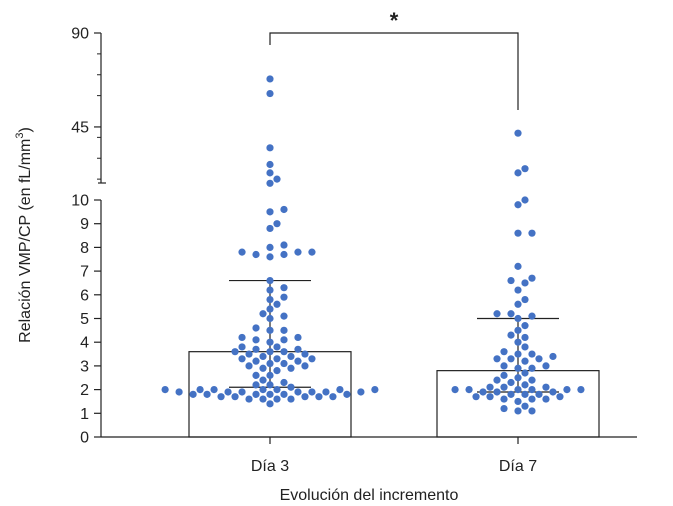  What do you see at coordinates (84, 366) in the screenshot?
I see `y-tick-label: 3` at bounding box center [84, 366].